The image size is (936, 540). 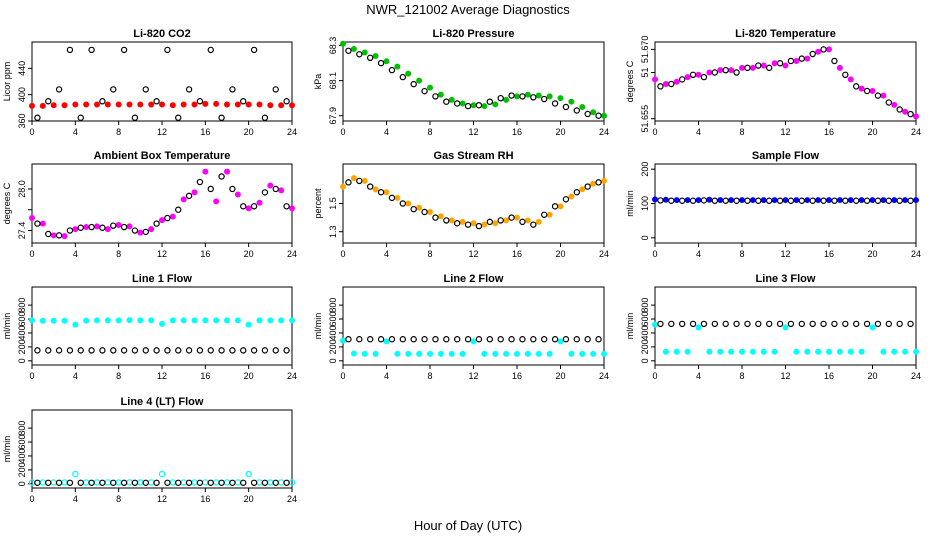 What do you see at coordinates (342, 254) in the screenshot?
I see `x-tick-label: 0` at bounding box center [342, 254].